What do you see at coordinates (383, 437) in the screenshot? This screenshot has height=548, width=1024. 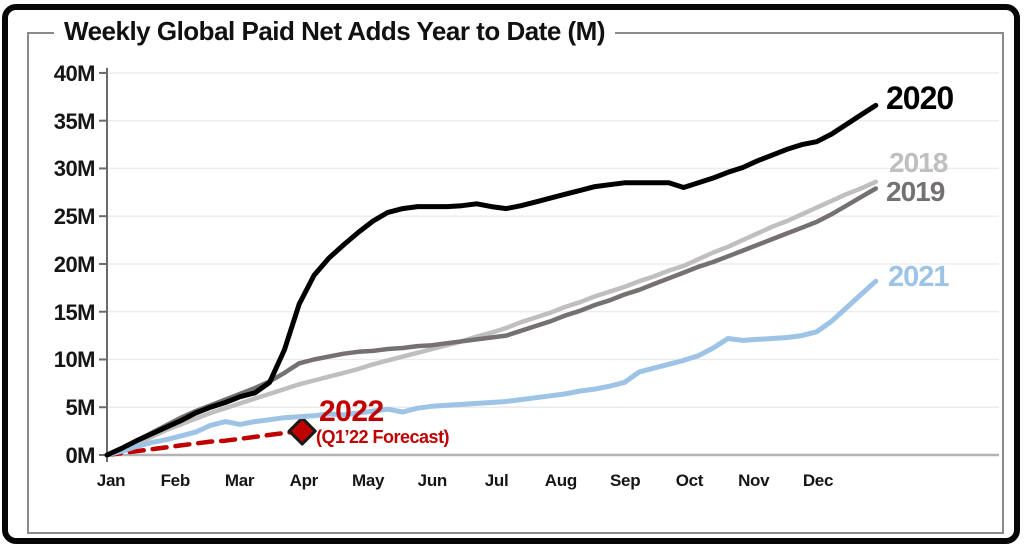 I see `forecast-note-label: (Q1’22 Forecast)` at bounding box center [383, 437].